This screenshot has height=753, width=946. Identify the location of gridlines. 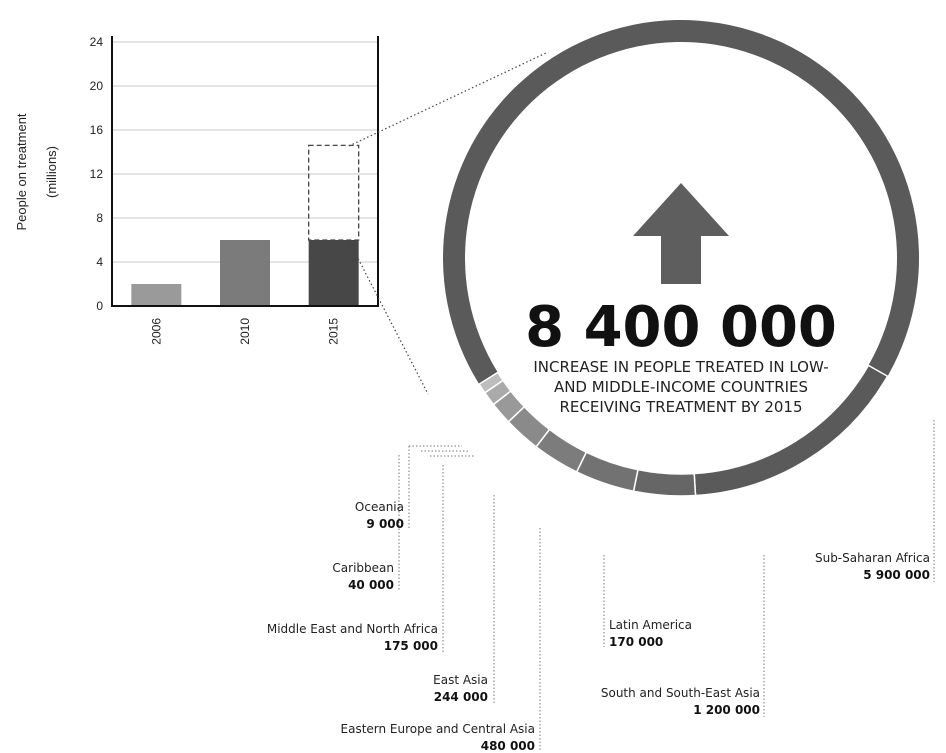
(245, 152).